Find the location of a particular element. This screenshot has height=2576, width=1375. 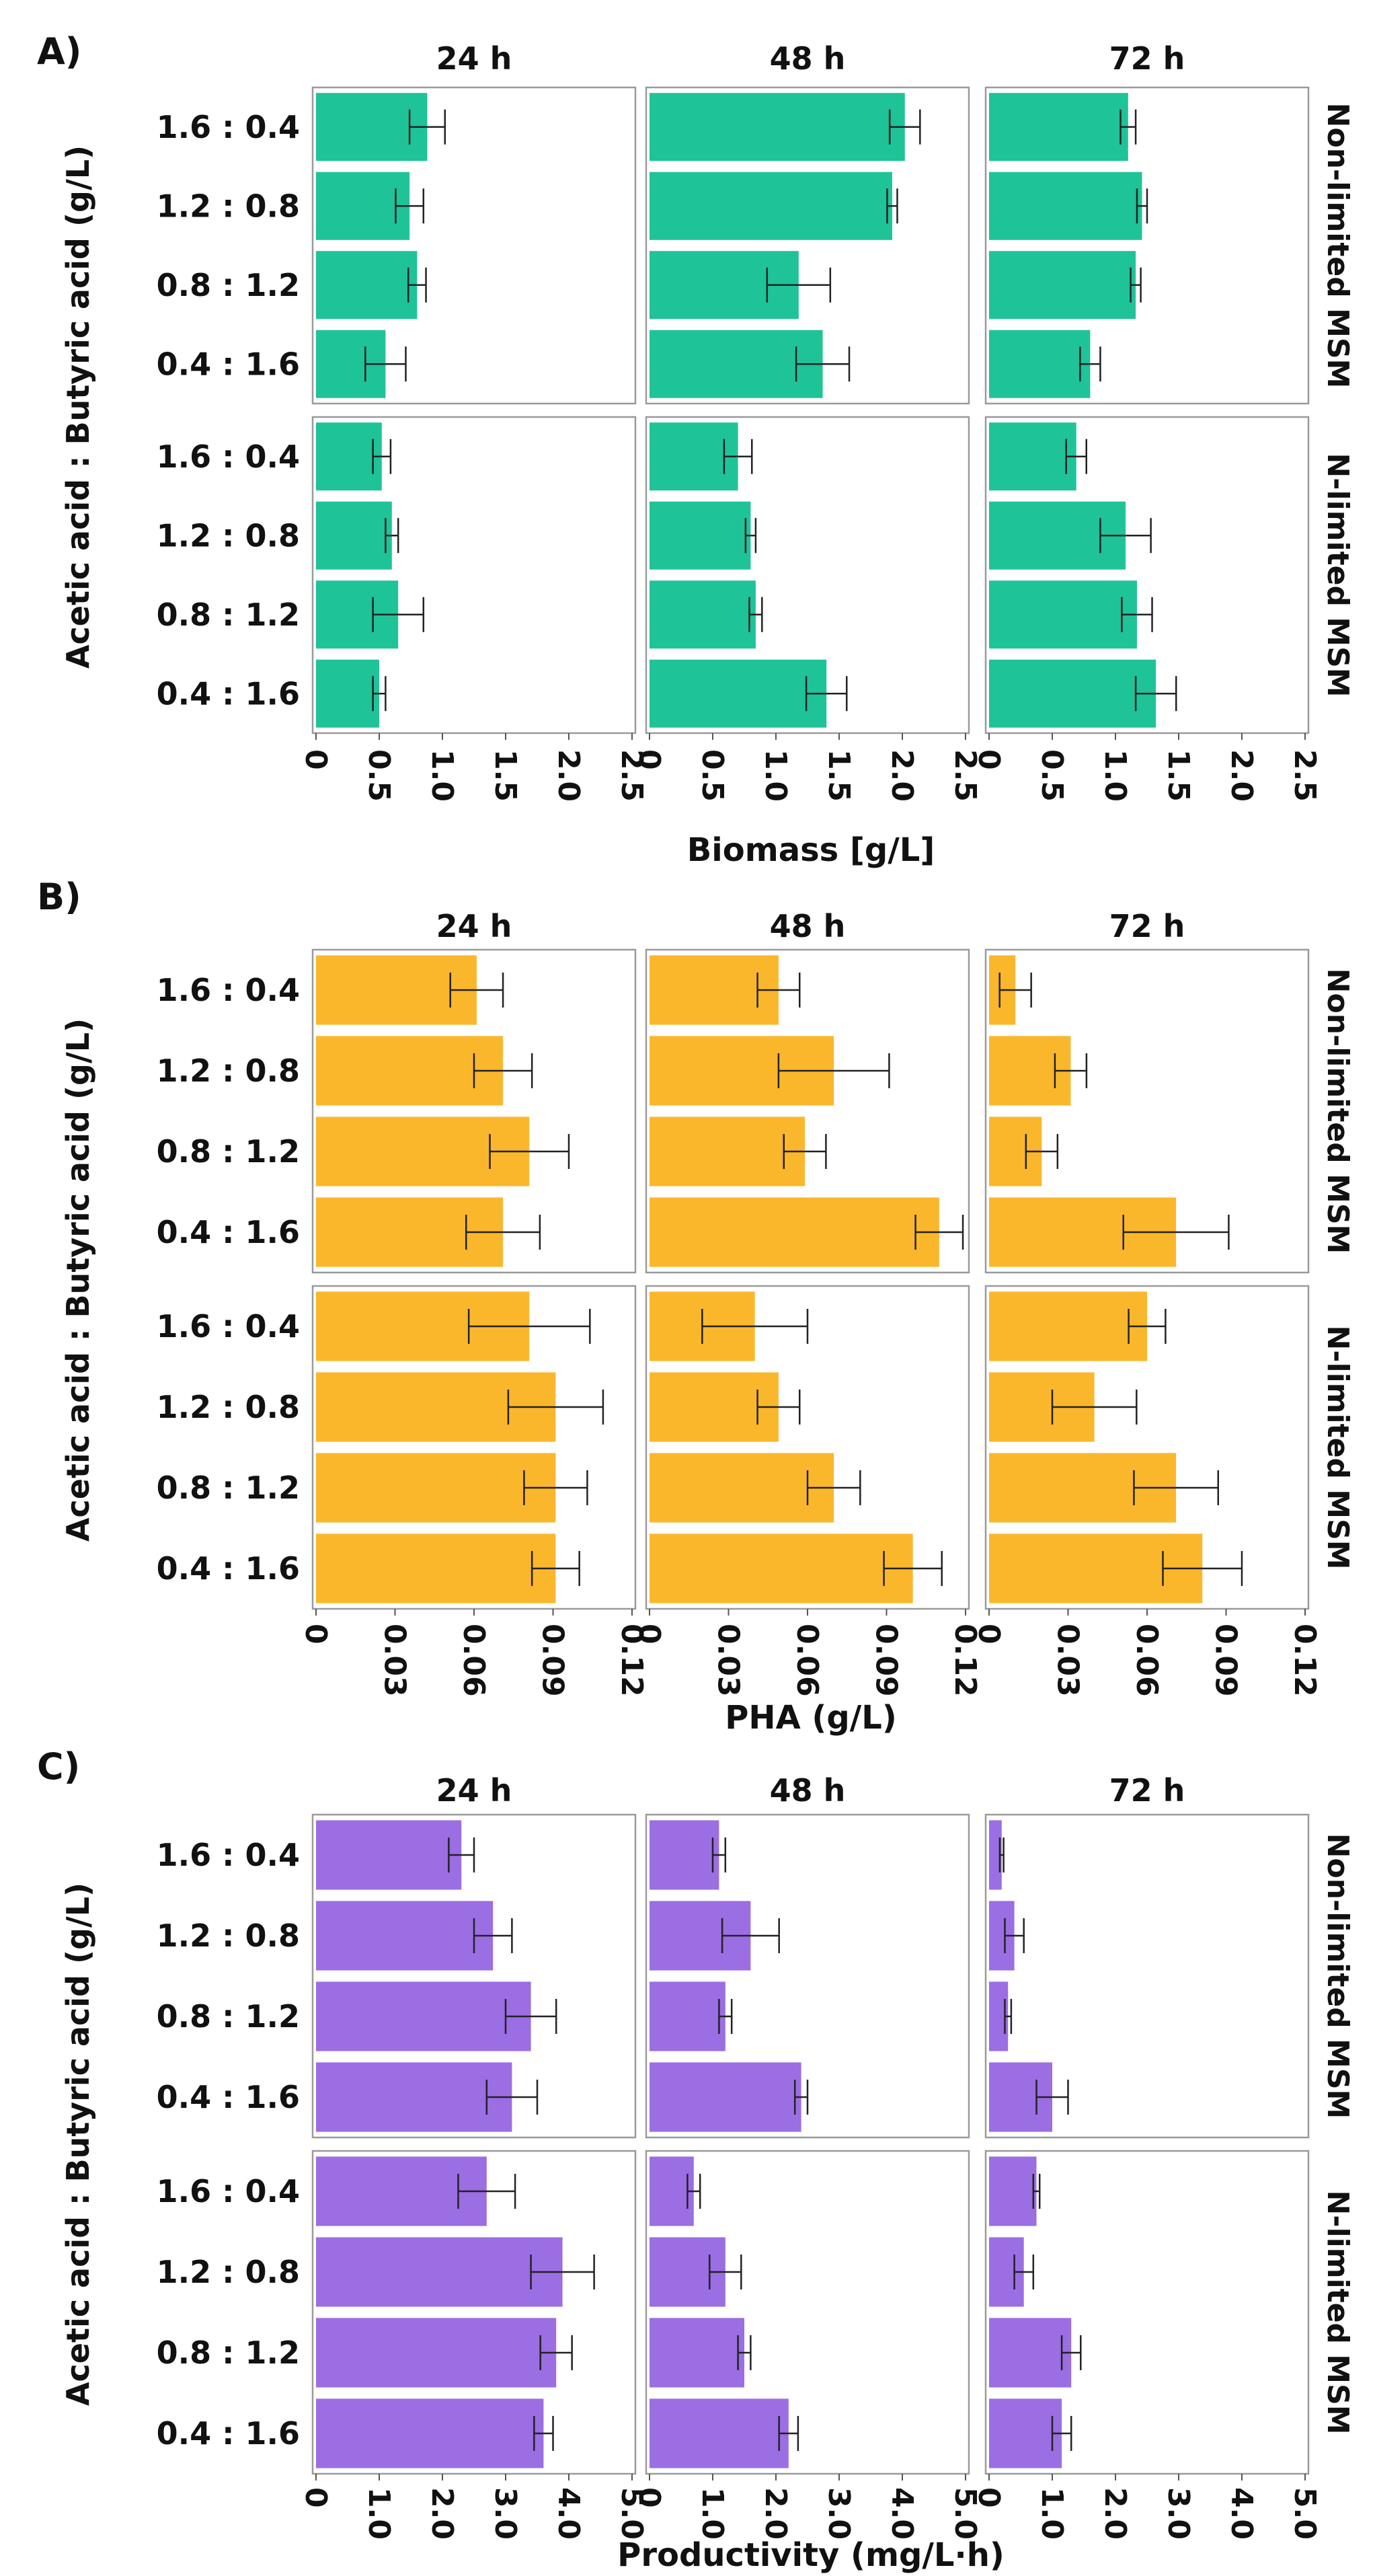

x-axis-label: PHA (g/L) is located at coordinates (811, 1718).